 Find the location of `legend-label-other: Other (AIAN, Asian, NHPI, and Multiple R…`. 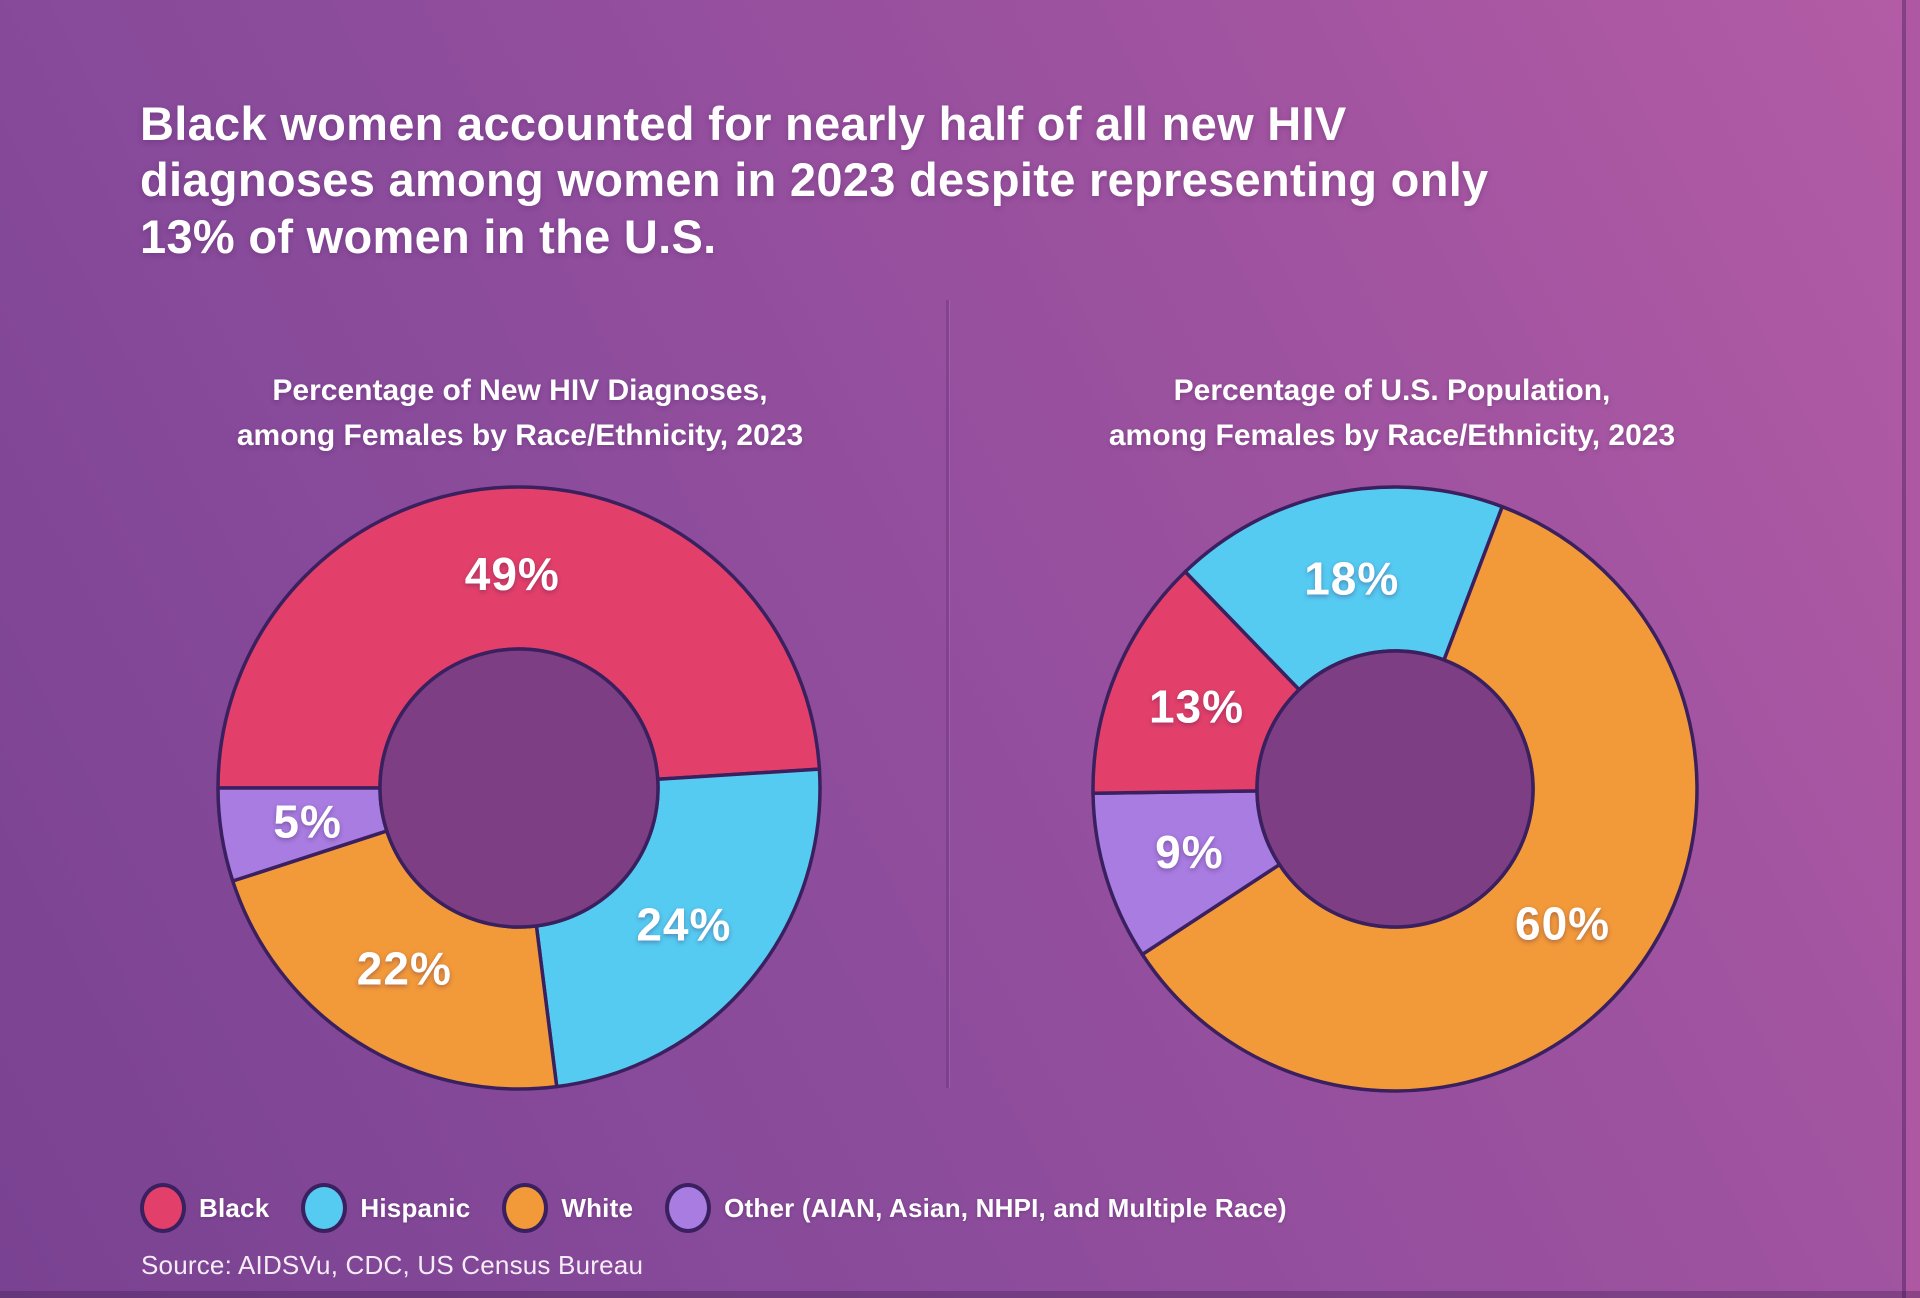

legend-label-other: Other (AIAN, Asian, NHPI, and Multiple R… is located at coordinates (1005, 1207).